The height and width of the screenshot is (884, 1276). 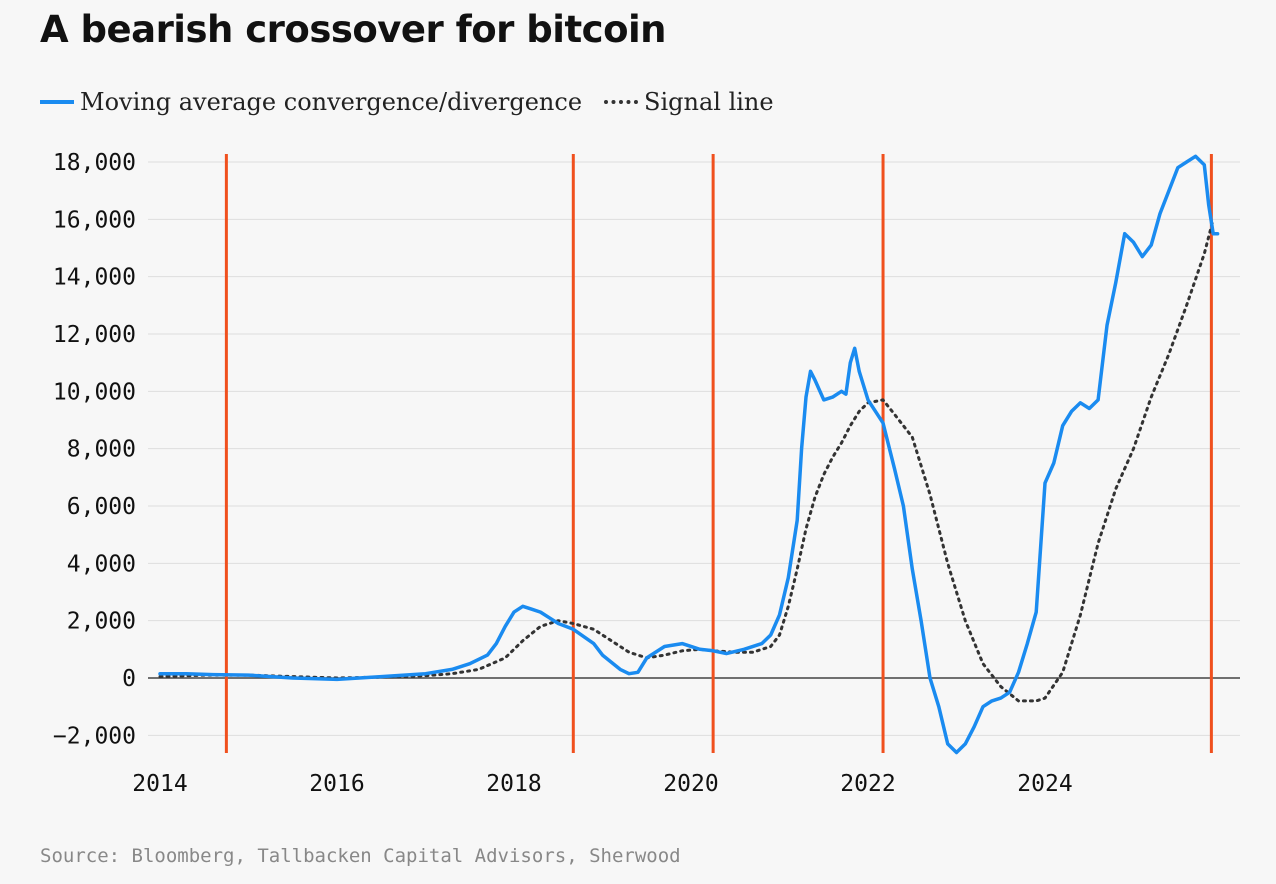 I want to click on legend-label-signal: Signal line, so click(x=709, y=102).